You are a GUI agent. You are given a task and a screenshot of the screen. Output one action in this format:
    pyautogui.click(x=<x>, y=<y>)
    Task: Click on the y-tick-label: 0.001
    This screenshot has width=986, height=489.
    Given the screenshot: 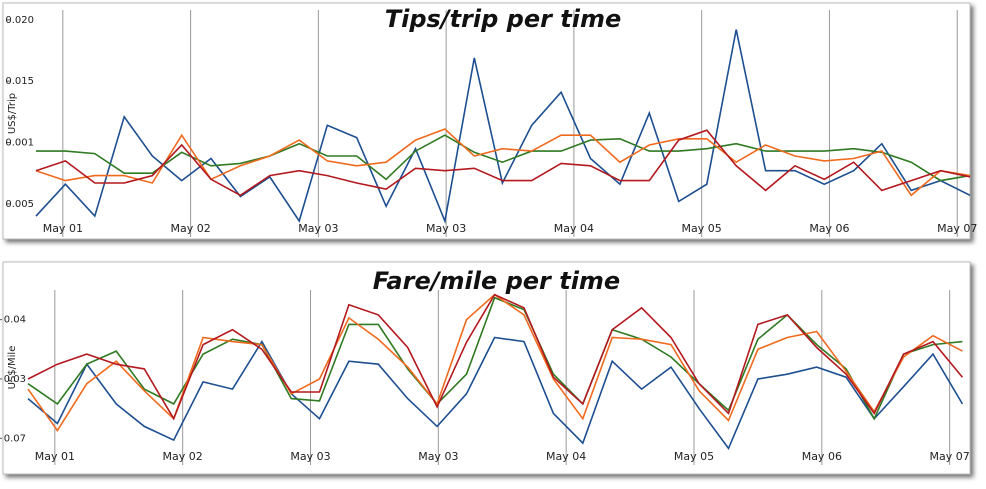 What is the action you would take?
    pyautogui.click(x=19, y=143)
    